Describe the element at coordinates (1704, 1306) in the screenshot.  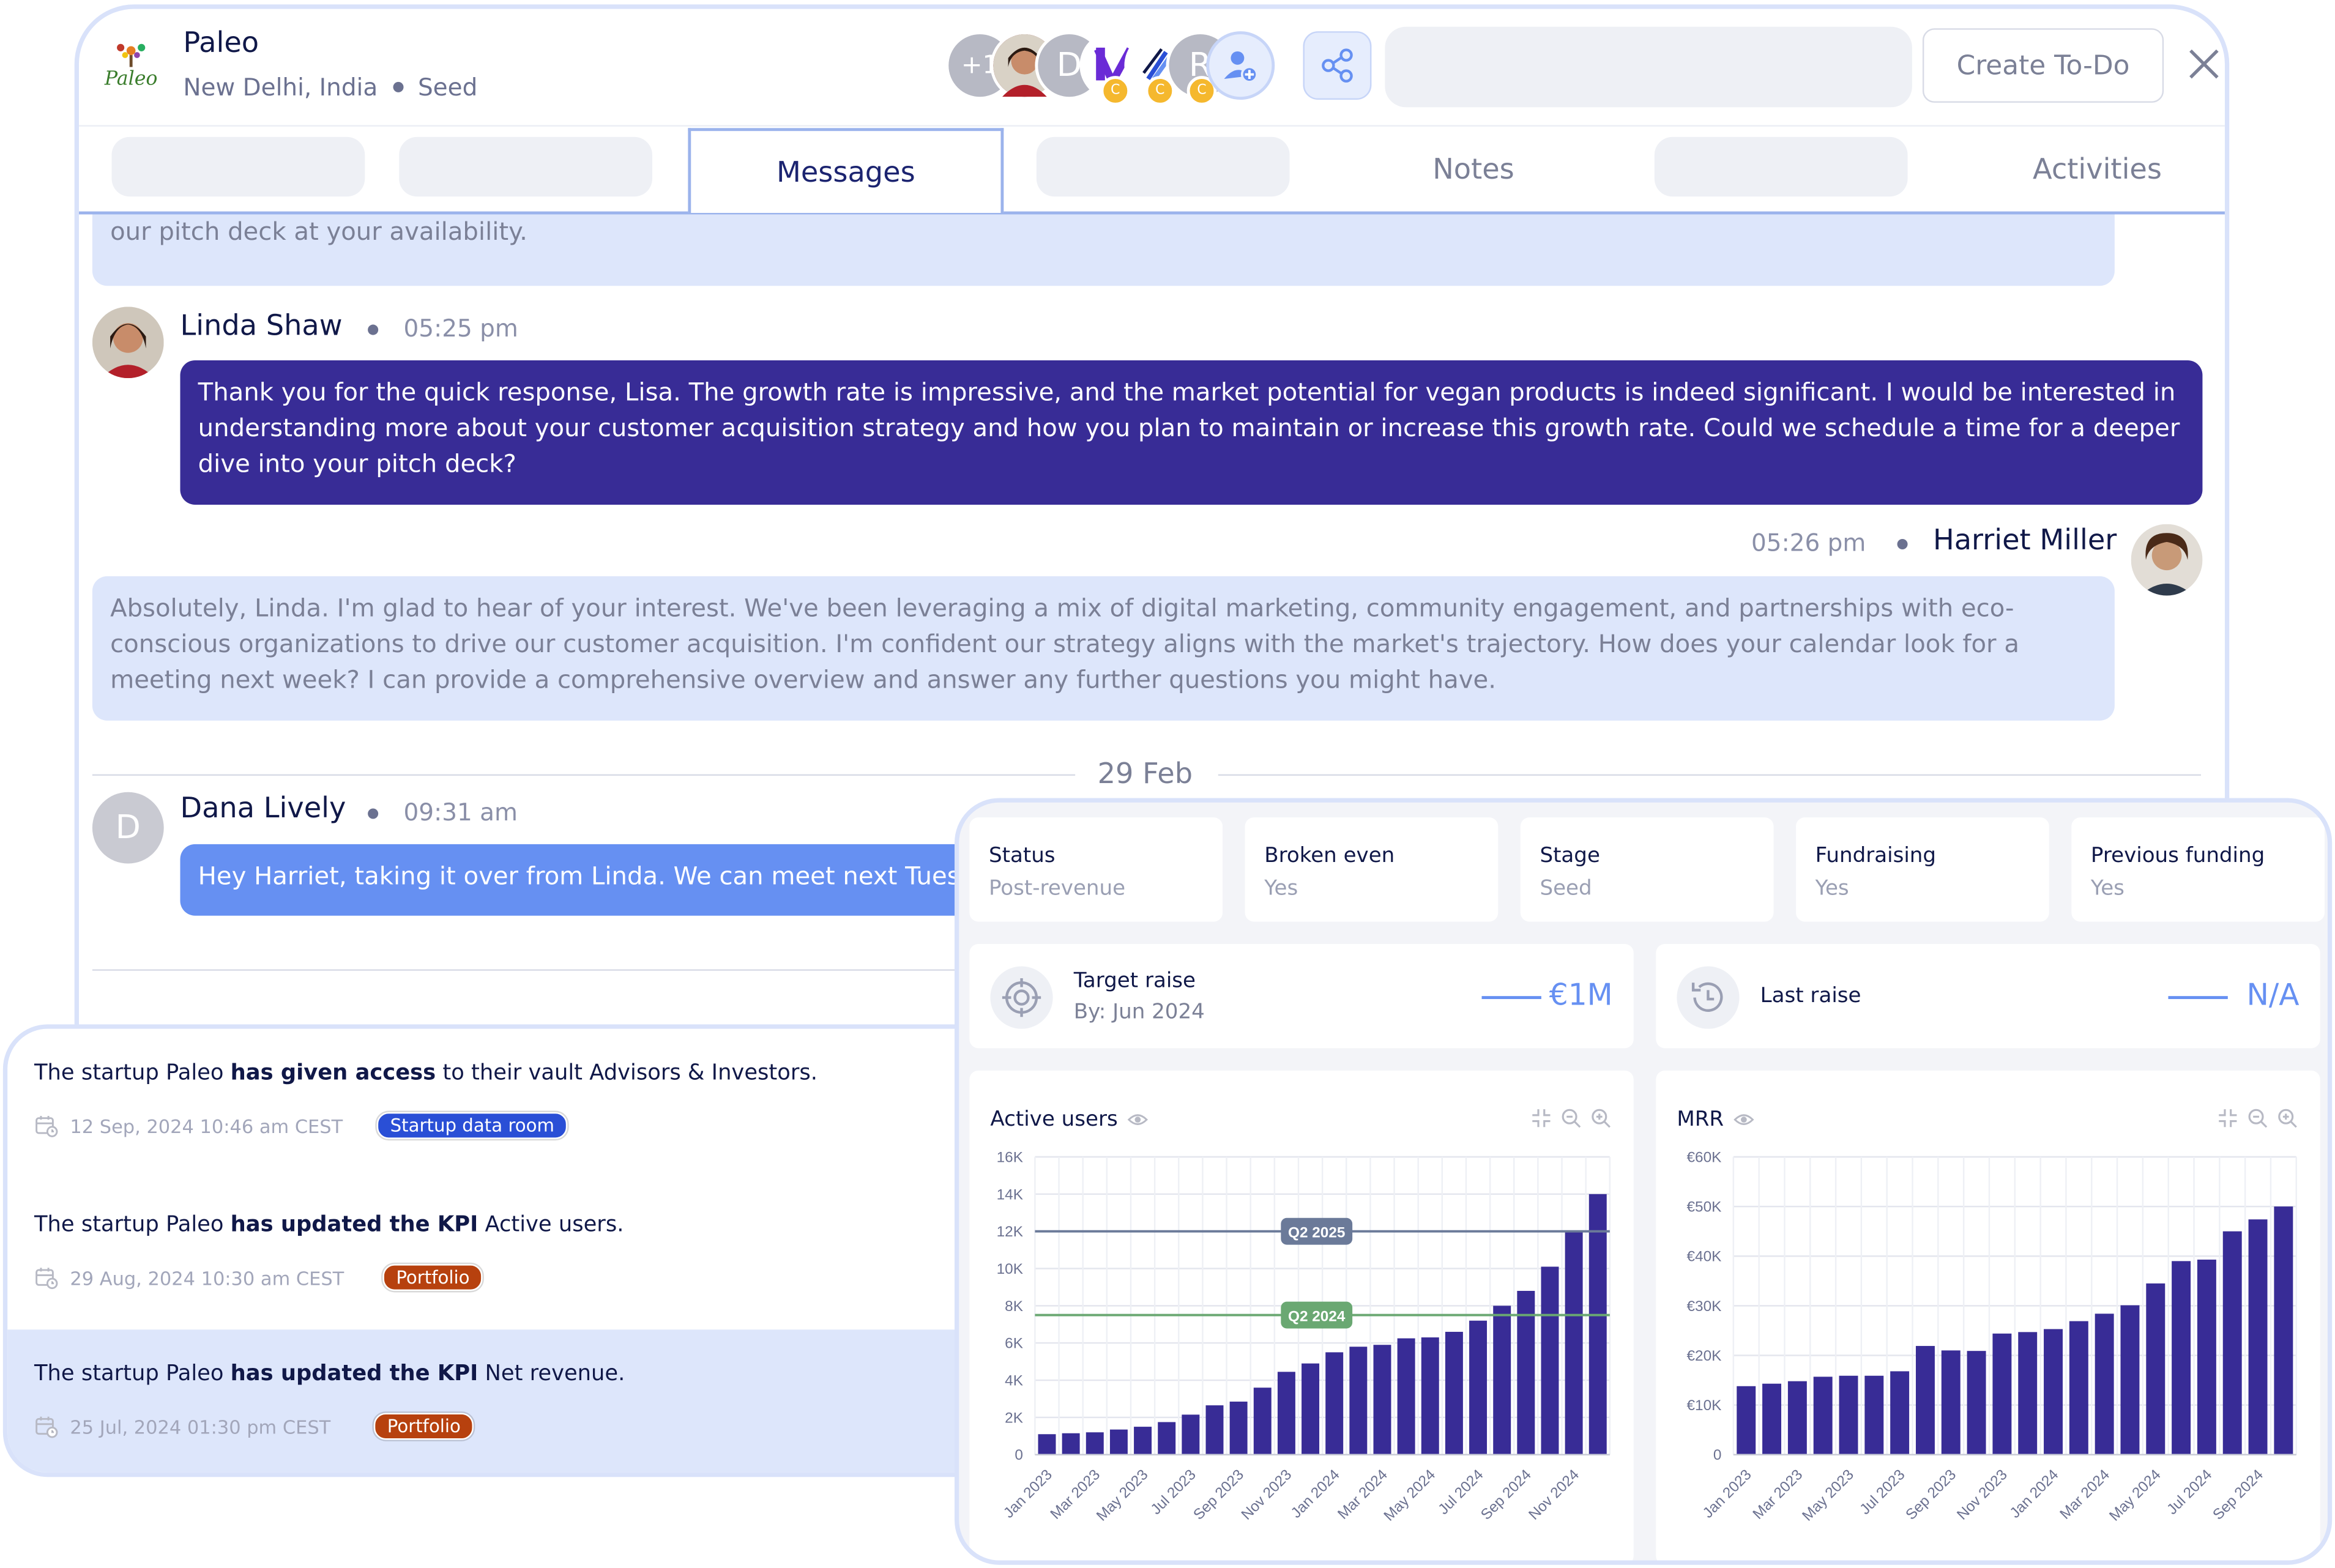
I see `y-tick-label: €30K` at that location.